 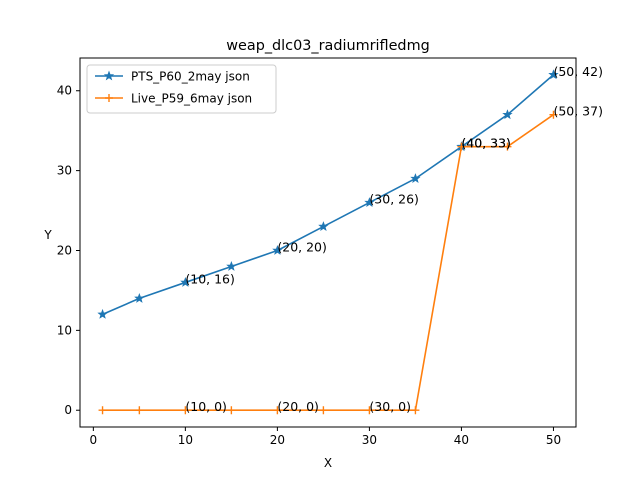 I want to click on y-tick-label: 10, so click(x=64, y=330).